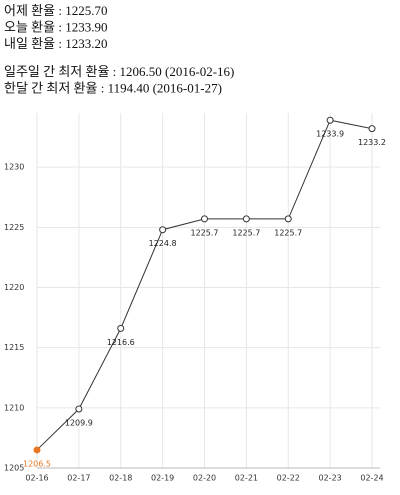  What do you see at coordinates (55, 43) in the screenshot?
I see `rate-line: 내일 환율 : 1233.20` at bounding box center [55, 43].